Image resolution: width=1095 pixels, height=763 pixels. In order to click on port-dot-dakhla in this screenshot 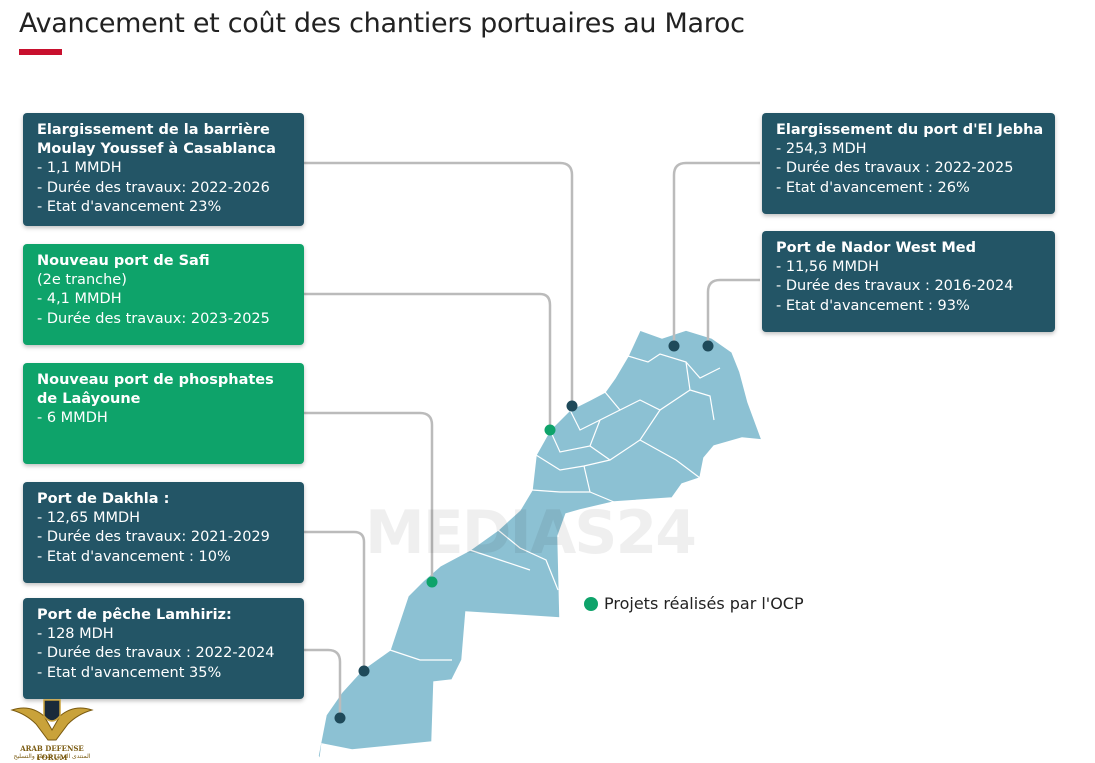, I will do `click(364, 671)`.